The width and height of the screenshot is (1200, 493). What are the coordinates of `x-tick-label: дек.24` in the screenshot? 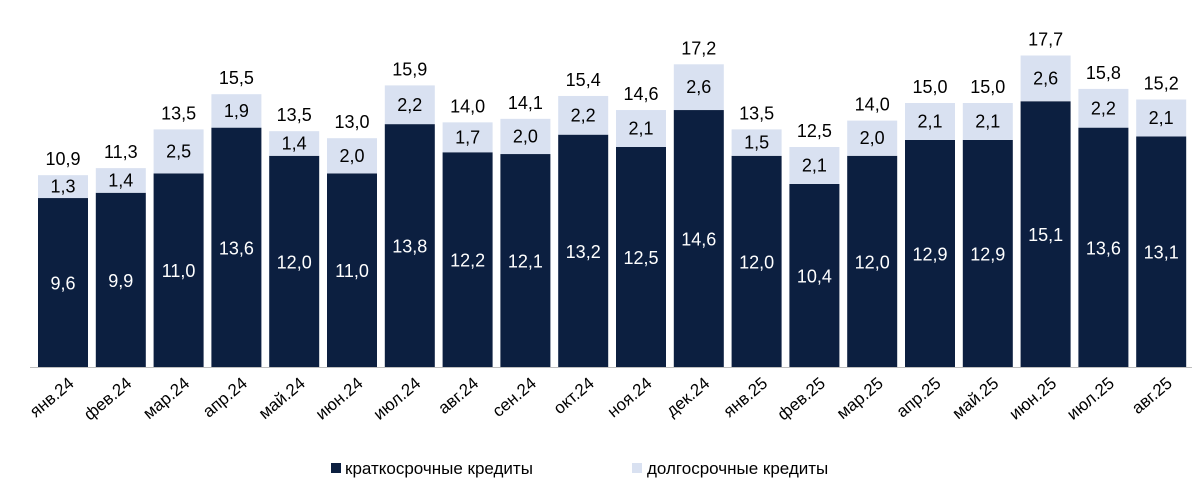 It's located at (688, 397).